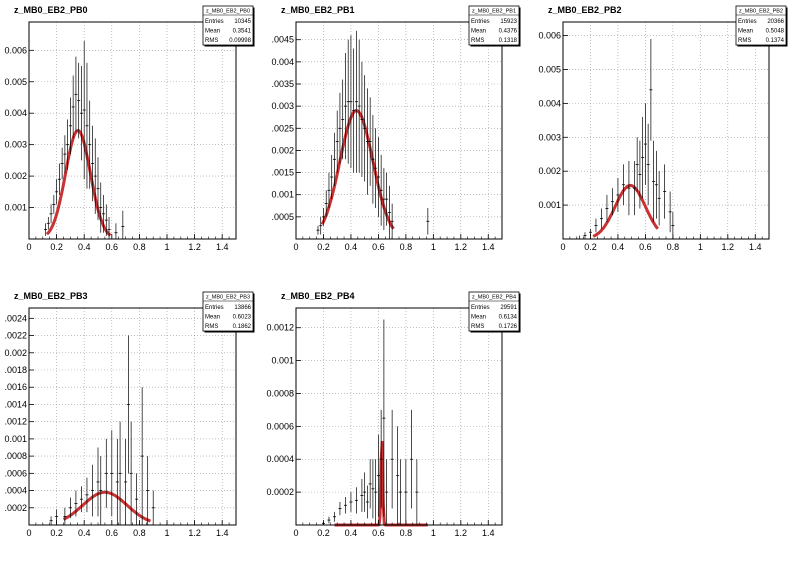 This screenshot has height=572, width=796. I want to click on y-tick-label: 0.006, so click(549, 36).